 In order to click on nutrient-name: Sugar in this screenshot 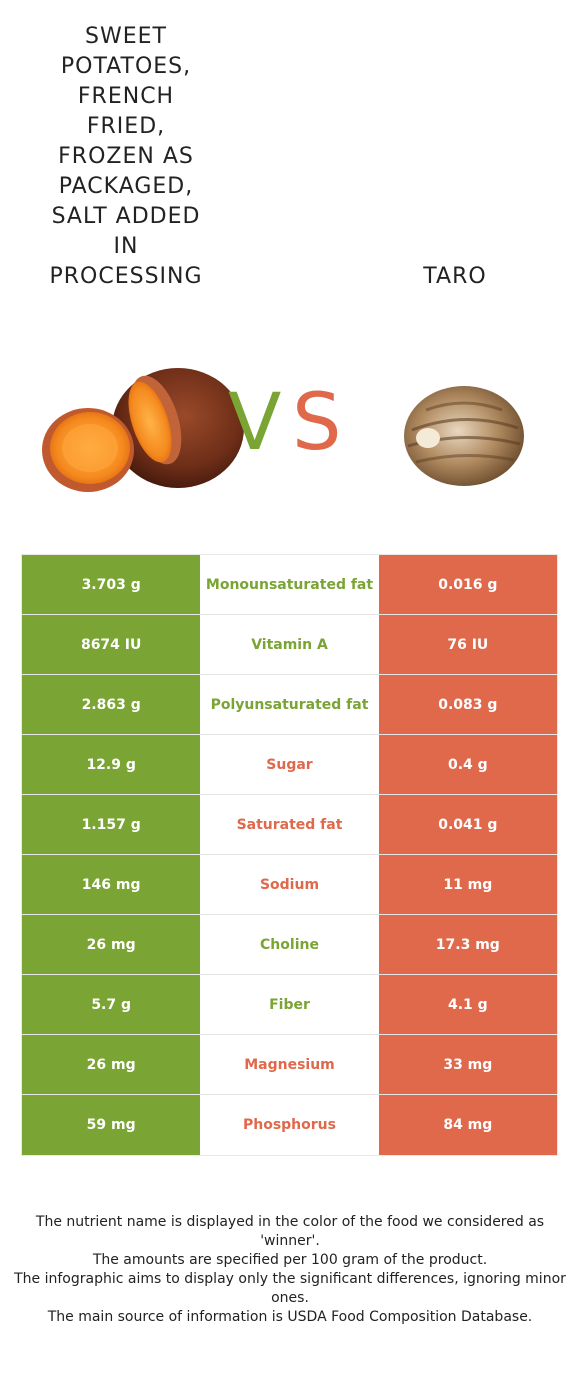, I will do `click(289, 764)`.